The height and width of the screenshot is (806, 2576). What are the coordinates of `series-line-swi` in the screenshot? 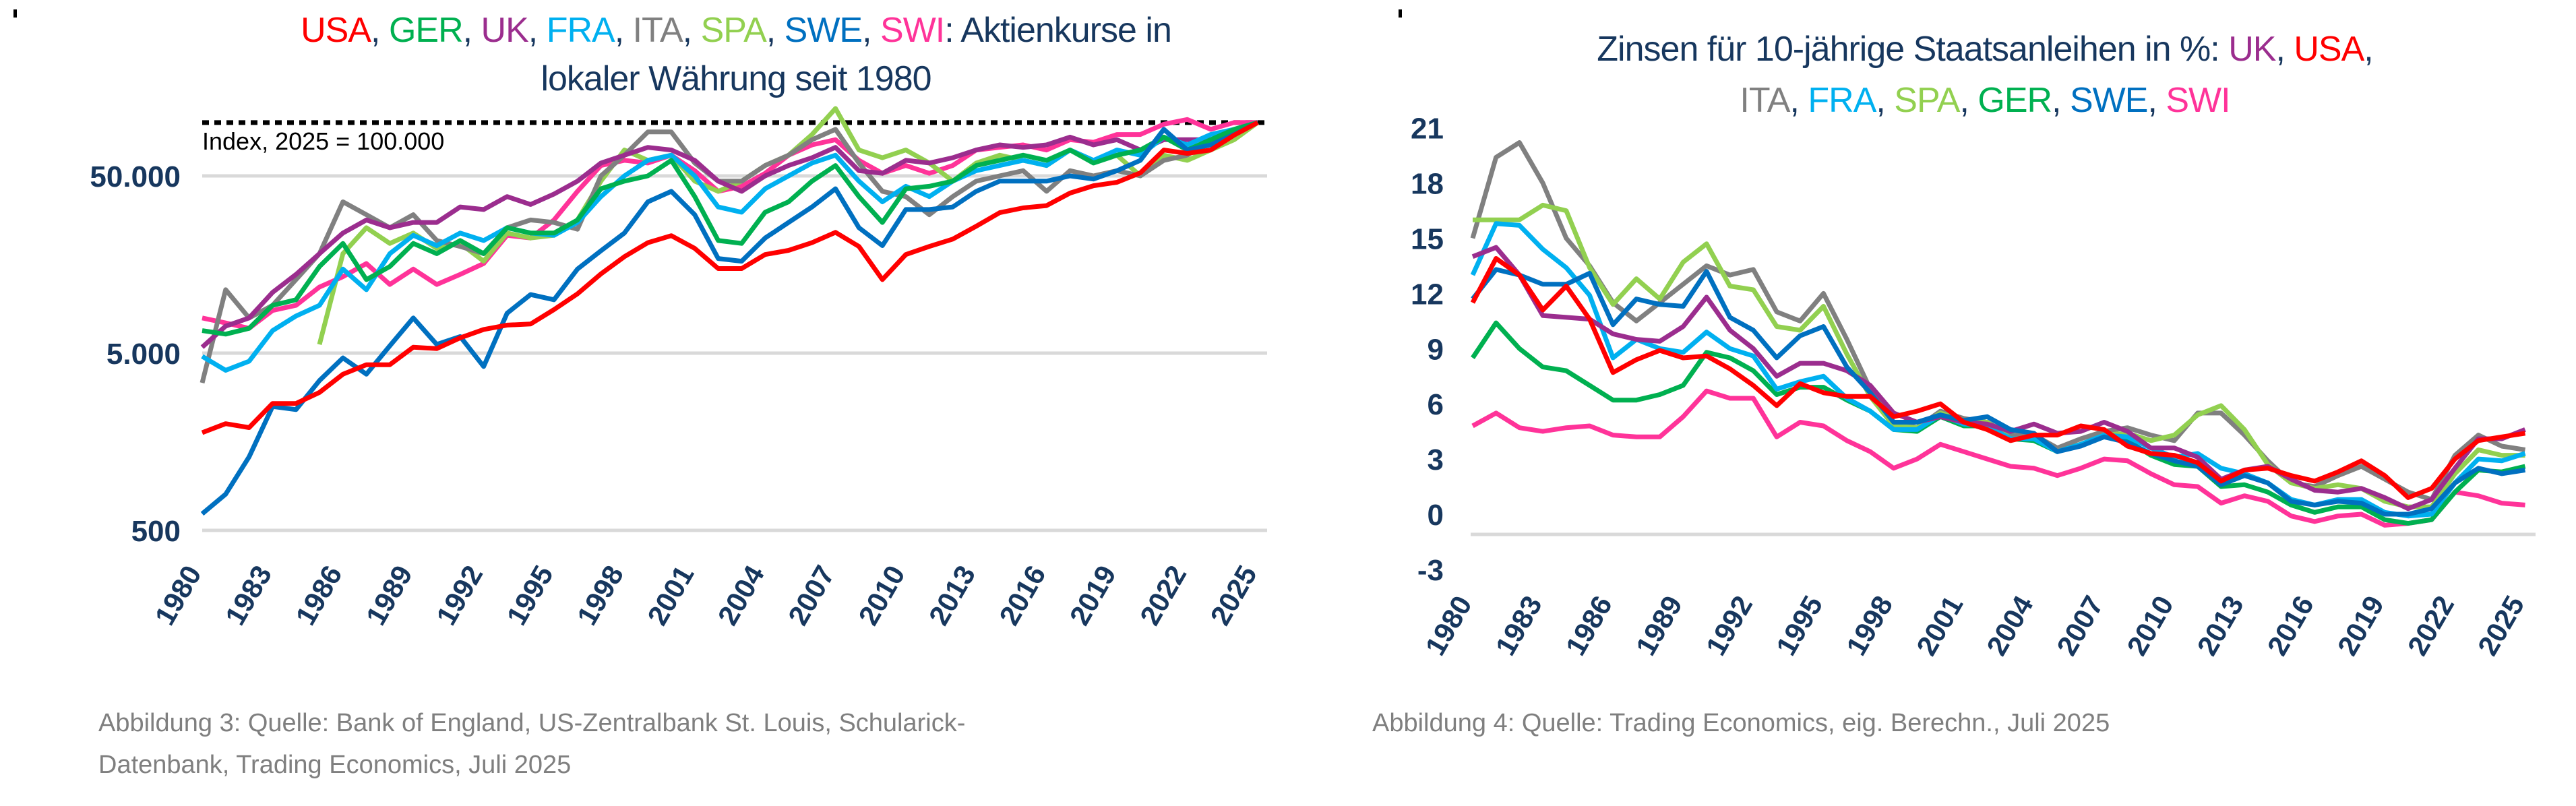 It's located at (1998, 458).